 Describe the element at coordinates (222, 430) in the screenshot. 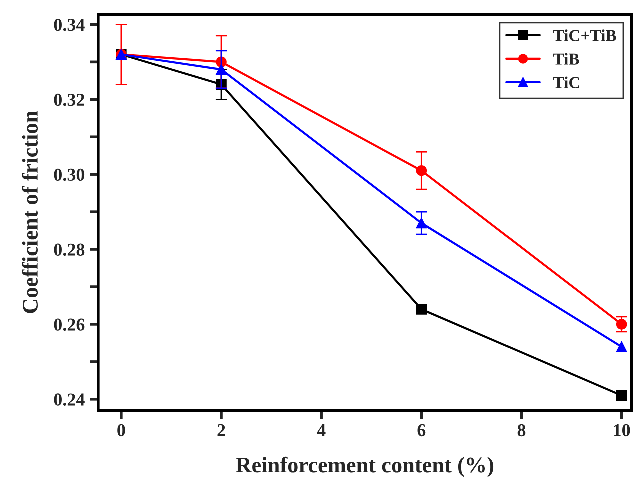

I see `x-tick-label: 2` at that location.